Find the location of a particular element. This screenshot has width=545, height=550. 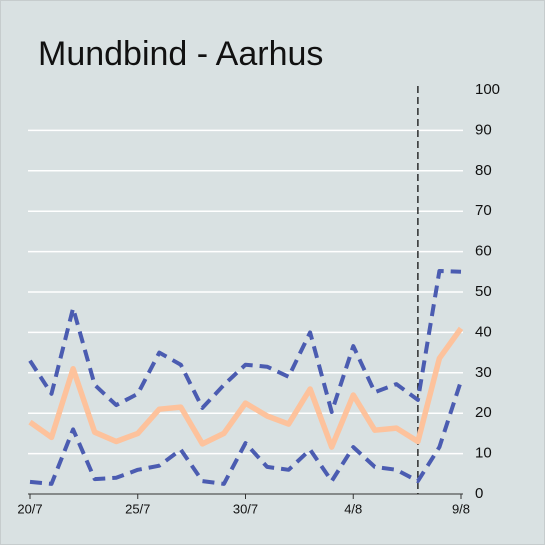

chart-title: Mundbind - Aarhus is located at coordinates (180, 54).